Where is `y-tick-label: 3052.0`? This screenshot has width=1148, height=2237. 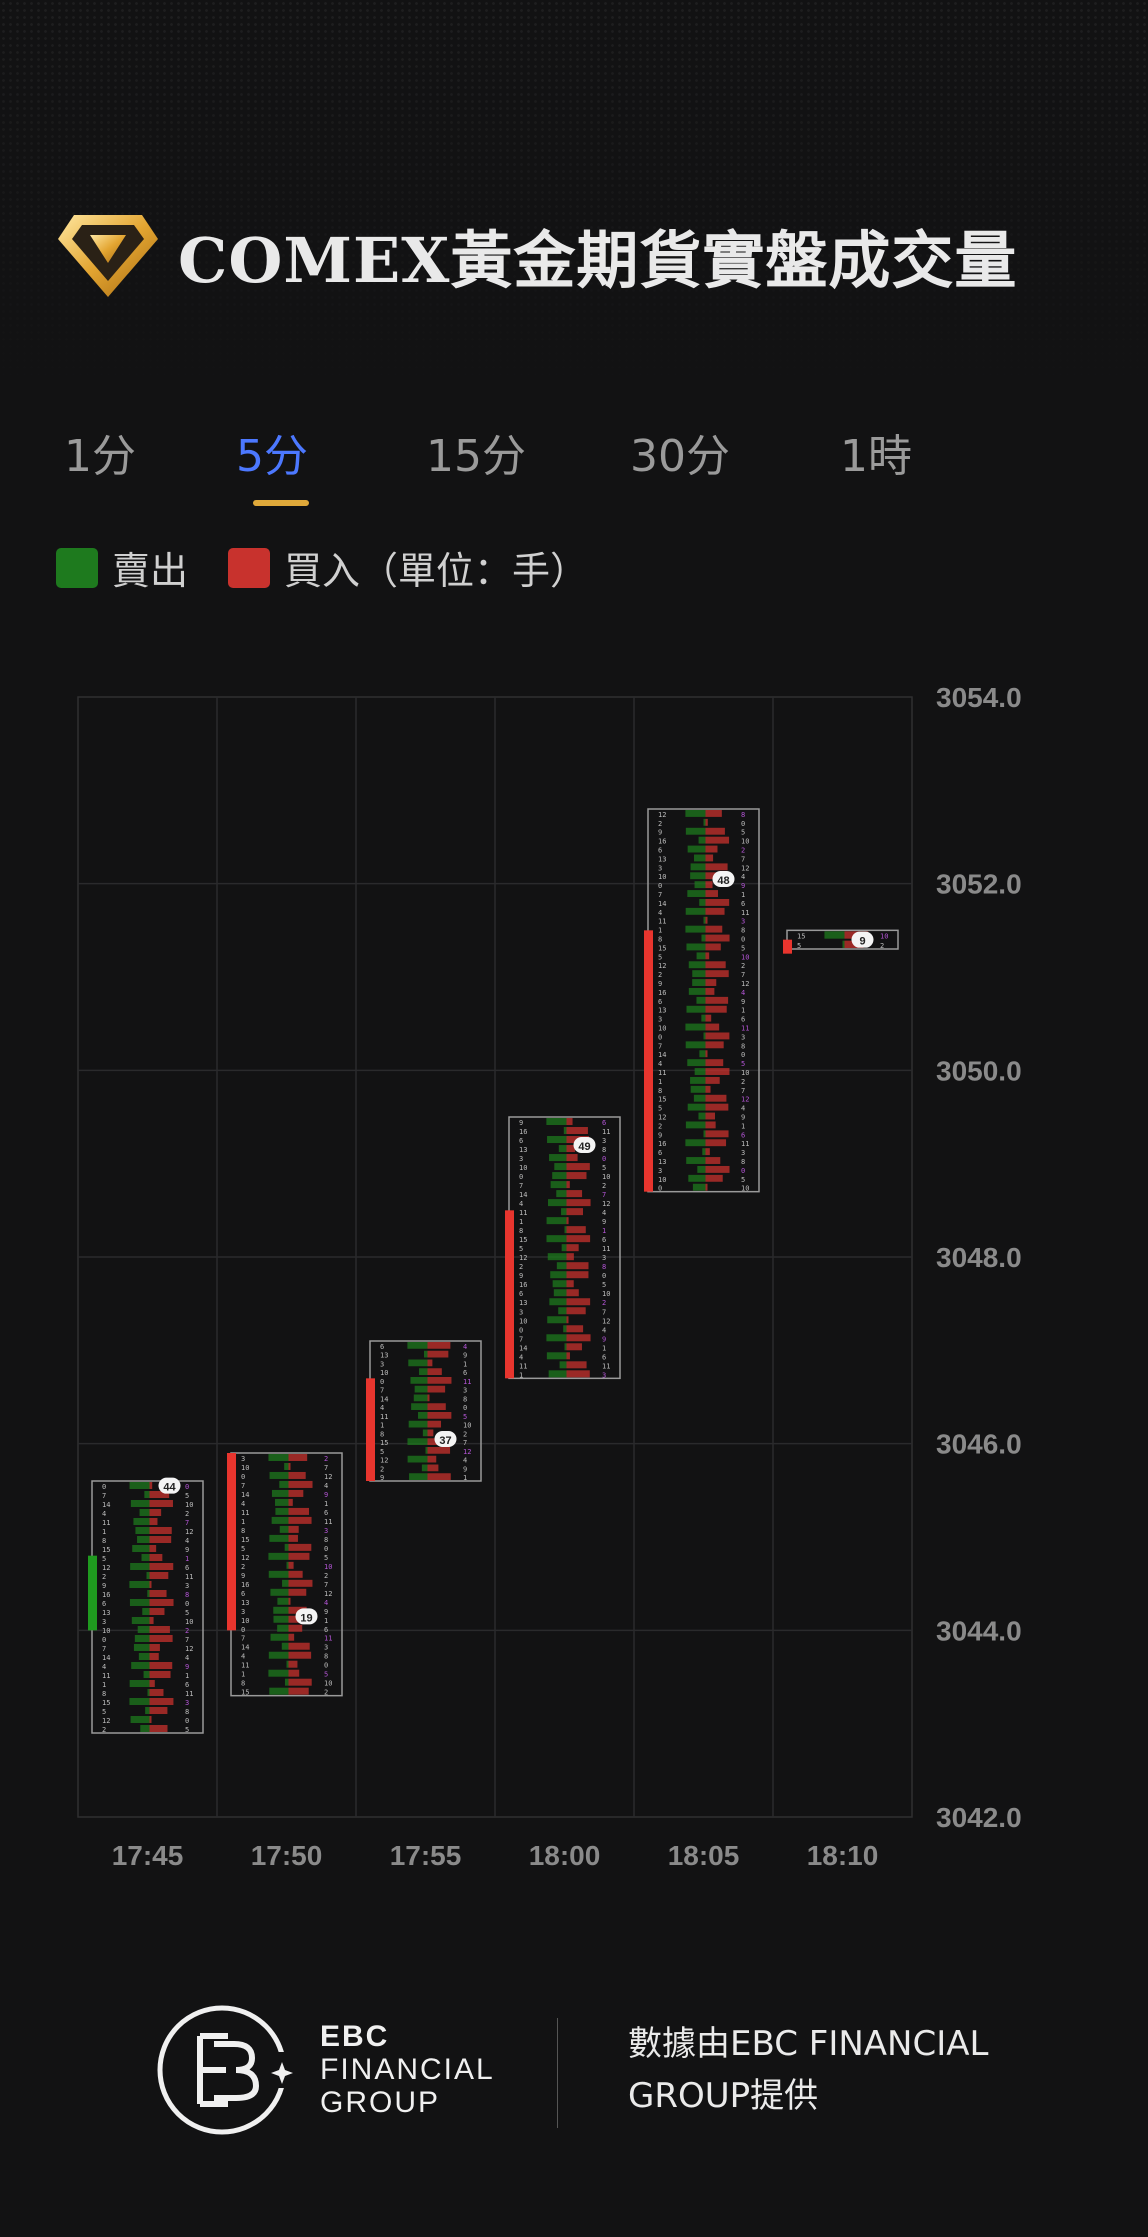 y-tick-label: 3052.0 is located at coordinates (979, 884).